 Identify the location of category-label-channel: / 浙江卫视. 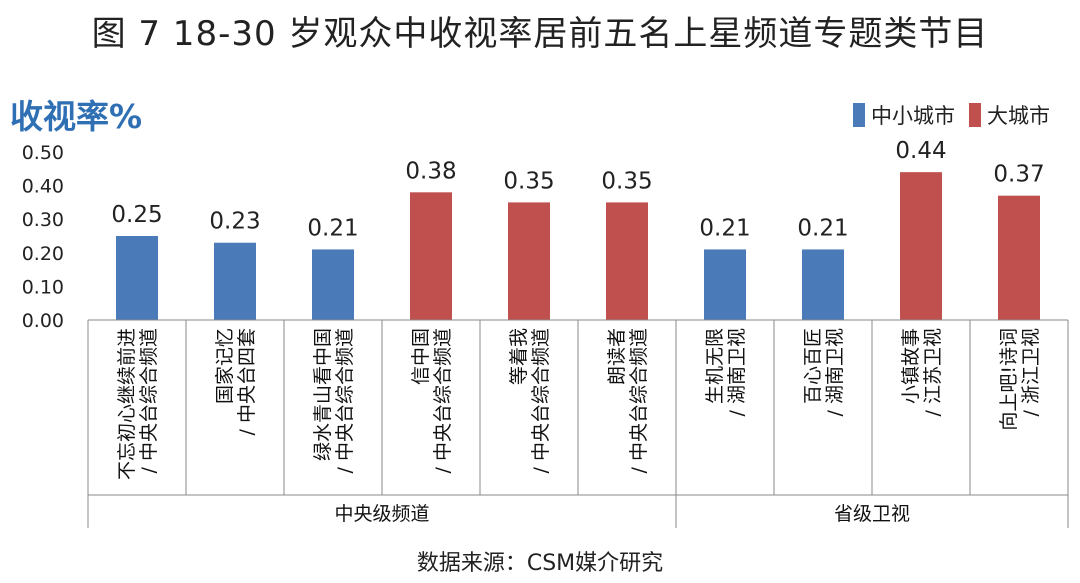
(1031, 372).